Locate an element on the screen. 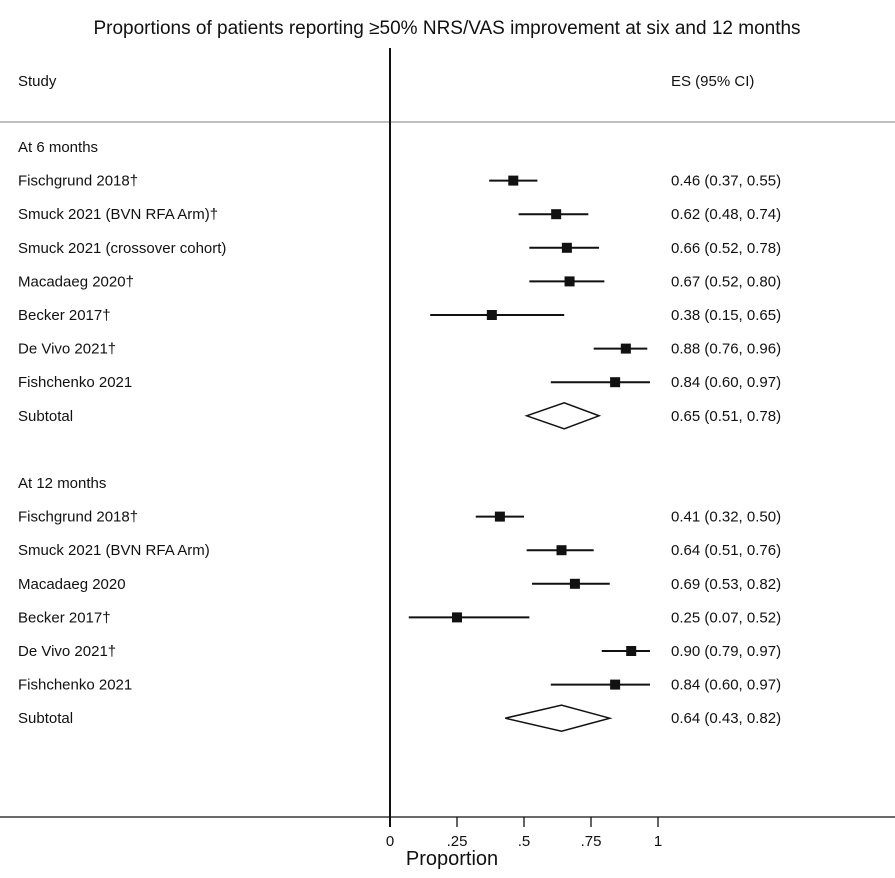 The height and width of the screenshot is (878, 895). estimate-ci-text: 0.67 (0.52, 0.80) is located at coordinates (726, 281).